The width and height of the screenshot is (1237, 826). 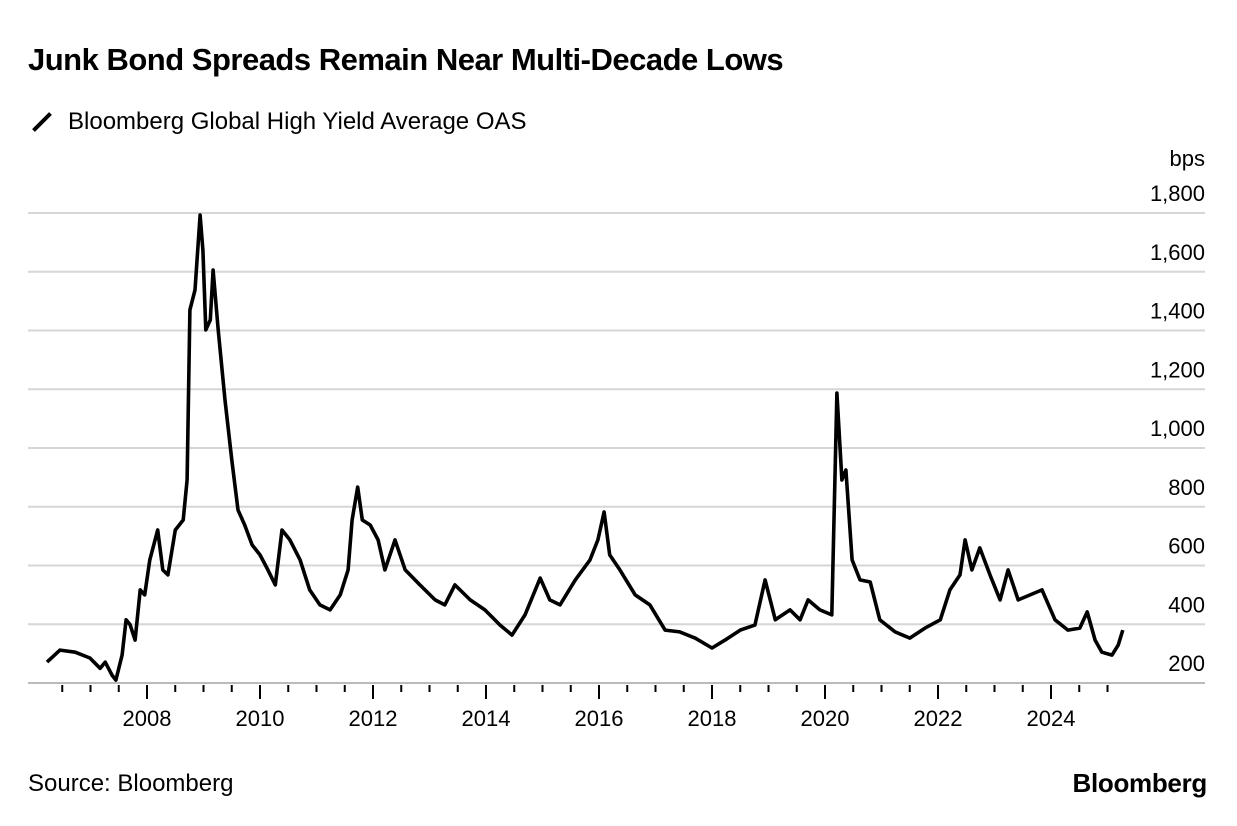 What do you see at coordinates (1177, 311) in the screenshot?
I see `y-tick-label: 1,400` at bounding box center [1177, 311].